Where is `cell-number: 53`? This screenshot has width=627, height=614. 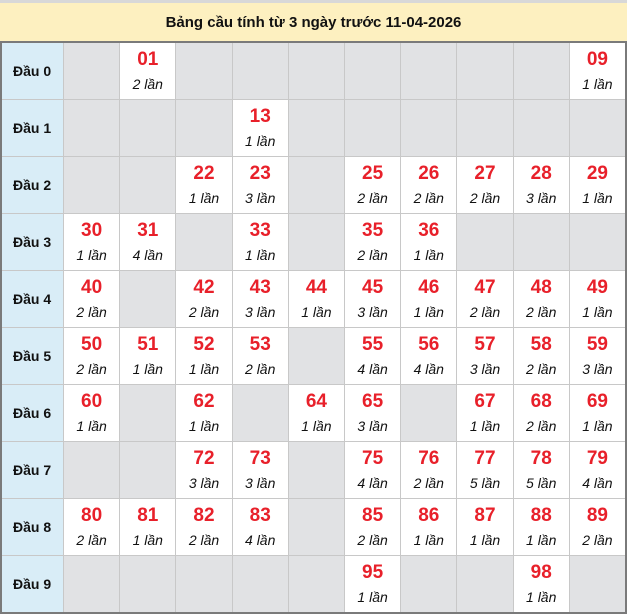 cell-number: 53 is located at coordinates (260, 344).